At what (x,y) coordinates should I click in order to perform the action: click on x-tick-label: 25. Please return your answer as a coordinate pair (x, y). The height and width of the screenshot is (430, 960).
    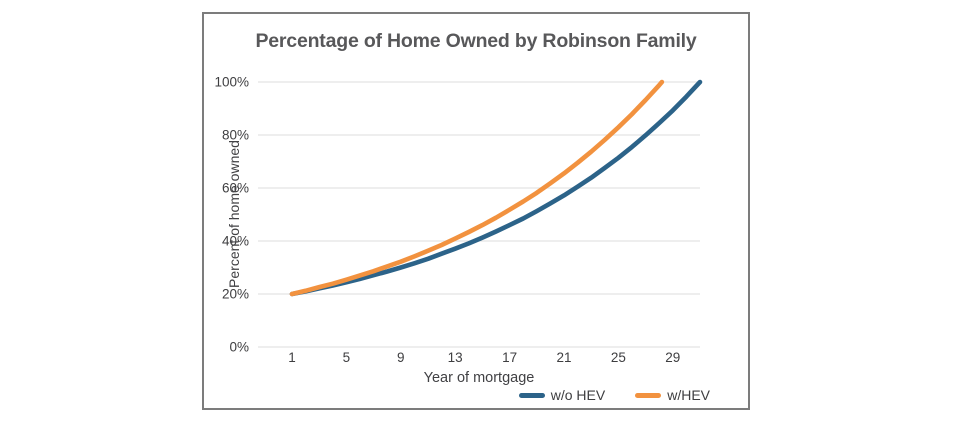
    Looking at the image, I should click on (618, 357).